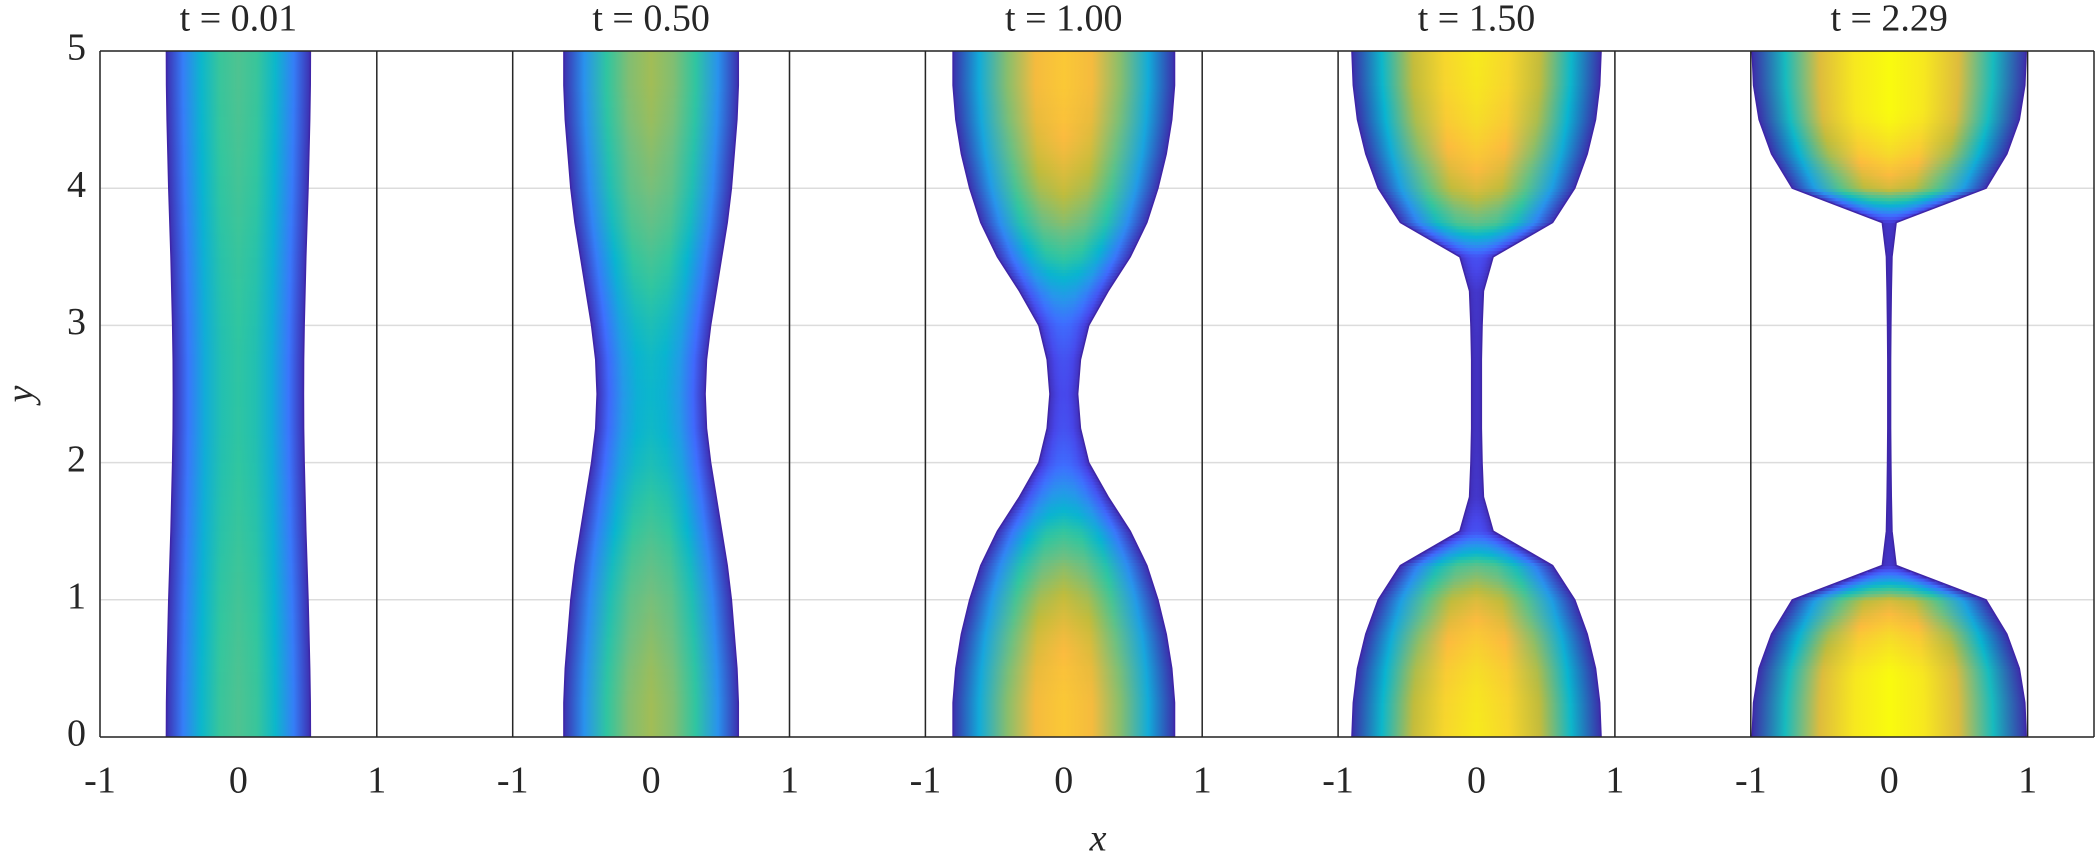  I want to click on panel-title: t = 1.50, so click(1477, 20).